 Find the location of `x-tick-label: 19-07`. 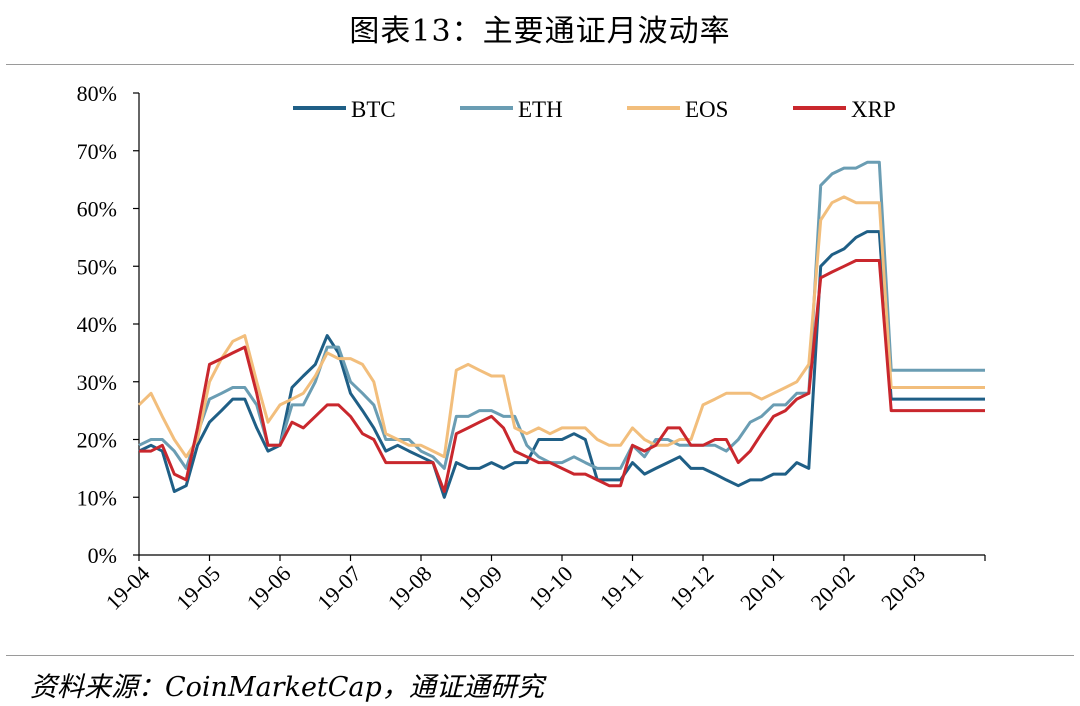

x-tick-label: 19-07 is located at coordinates (339, 588).